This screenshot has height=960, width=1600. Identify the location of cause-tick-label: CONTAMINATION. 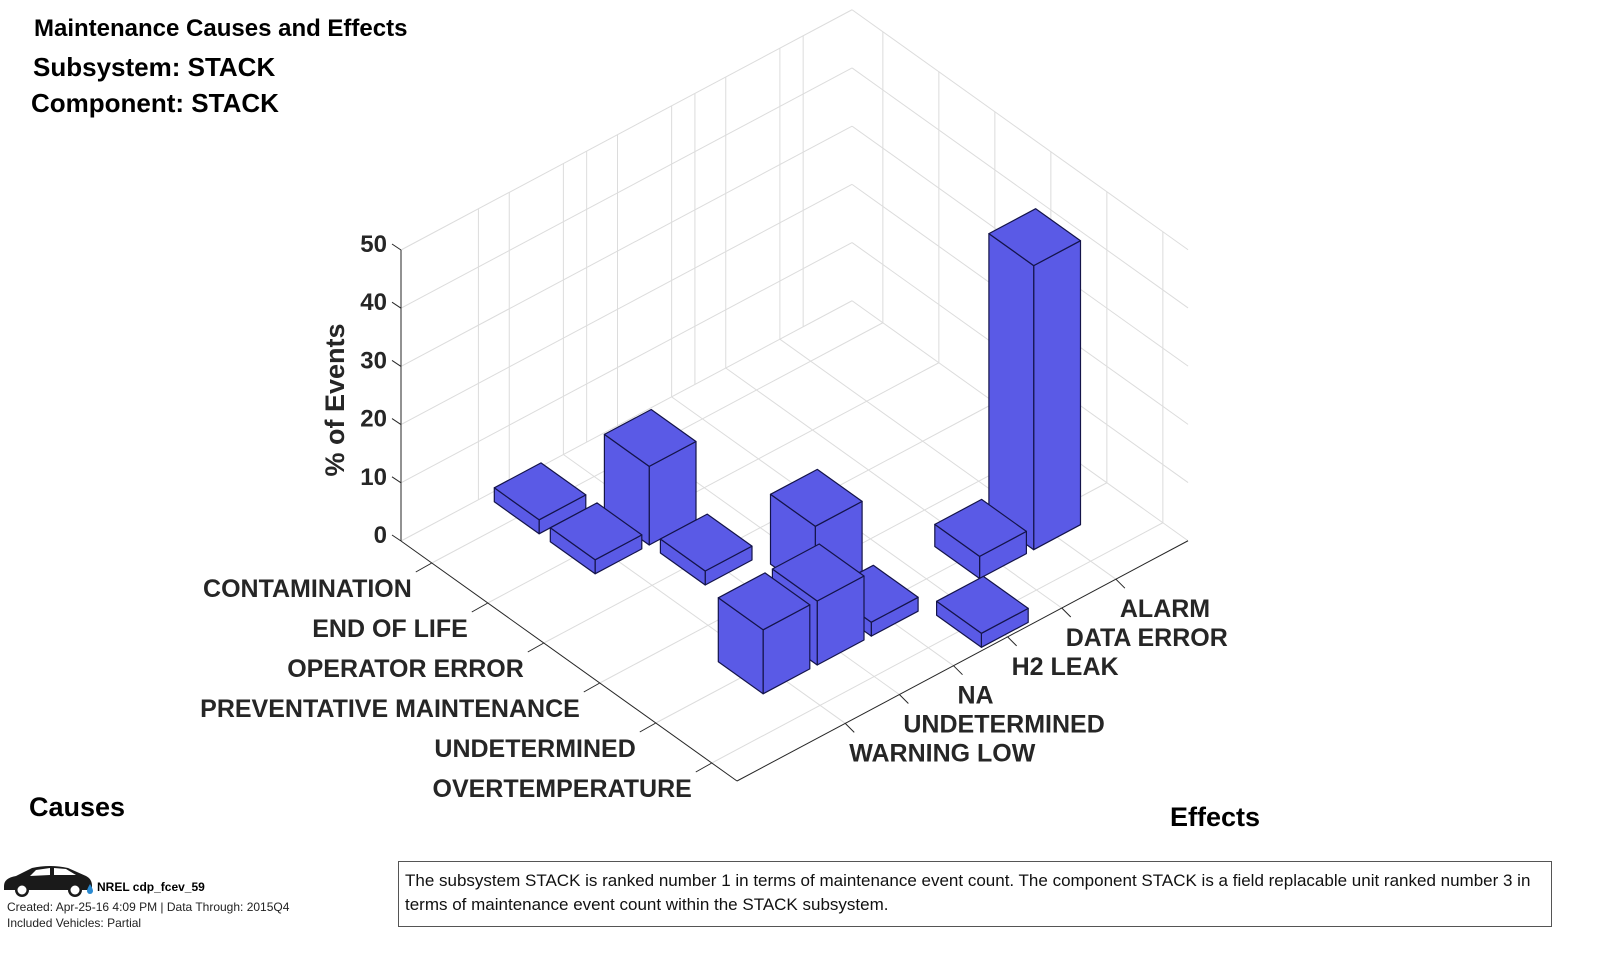
(307, 589).